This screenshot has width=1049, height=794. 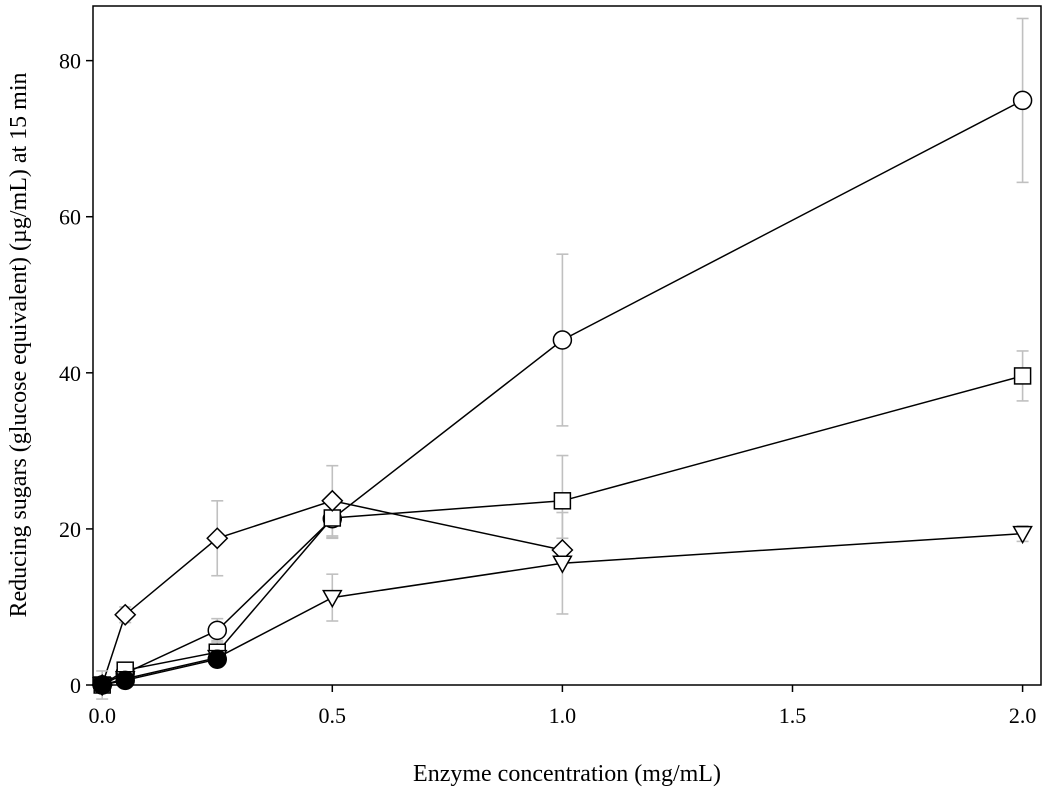 I want to click on y-tick-label: 60, so click(x=70, y=217).